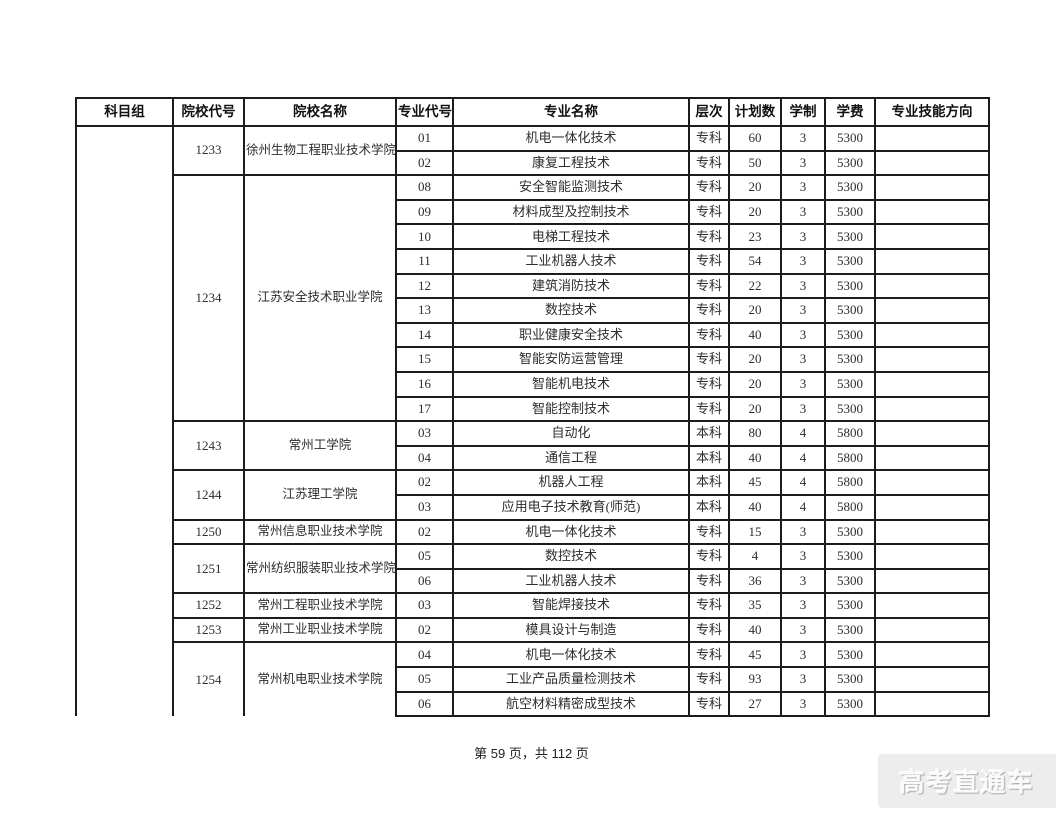 This screenshot has height=816, width=1056. I want to click on major-name-cell: 材料成型及控制技术, so click(571, 212).